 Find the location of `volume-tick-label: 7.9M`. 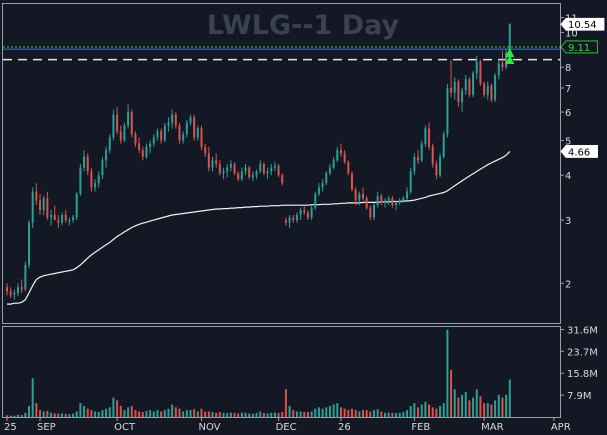

volume-tick-label: 7.9M is located at coordinates (579, 396).